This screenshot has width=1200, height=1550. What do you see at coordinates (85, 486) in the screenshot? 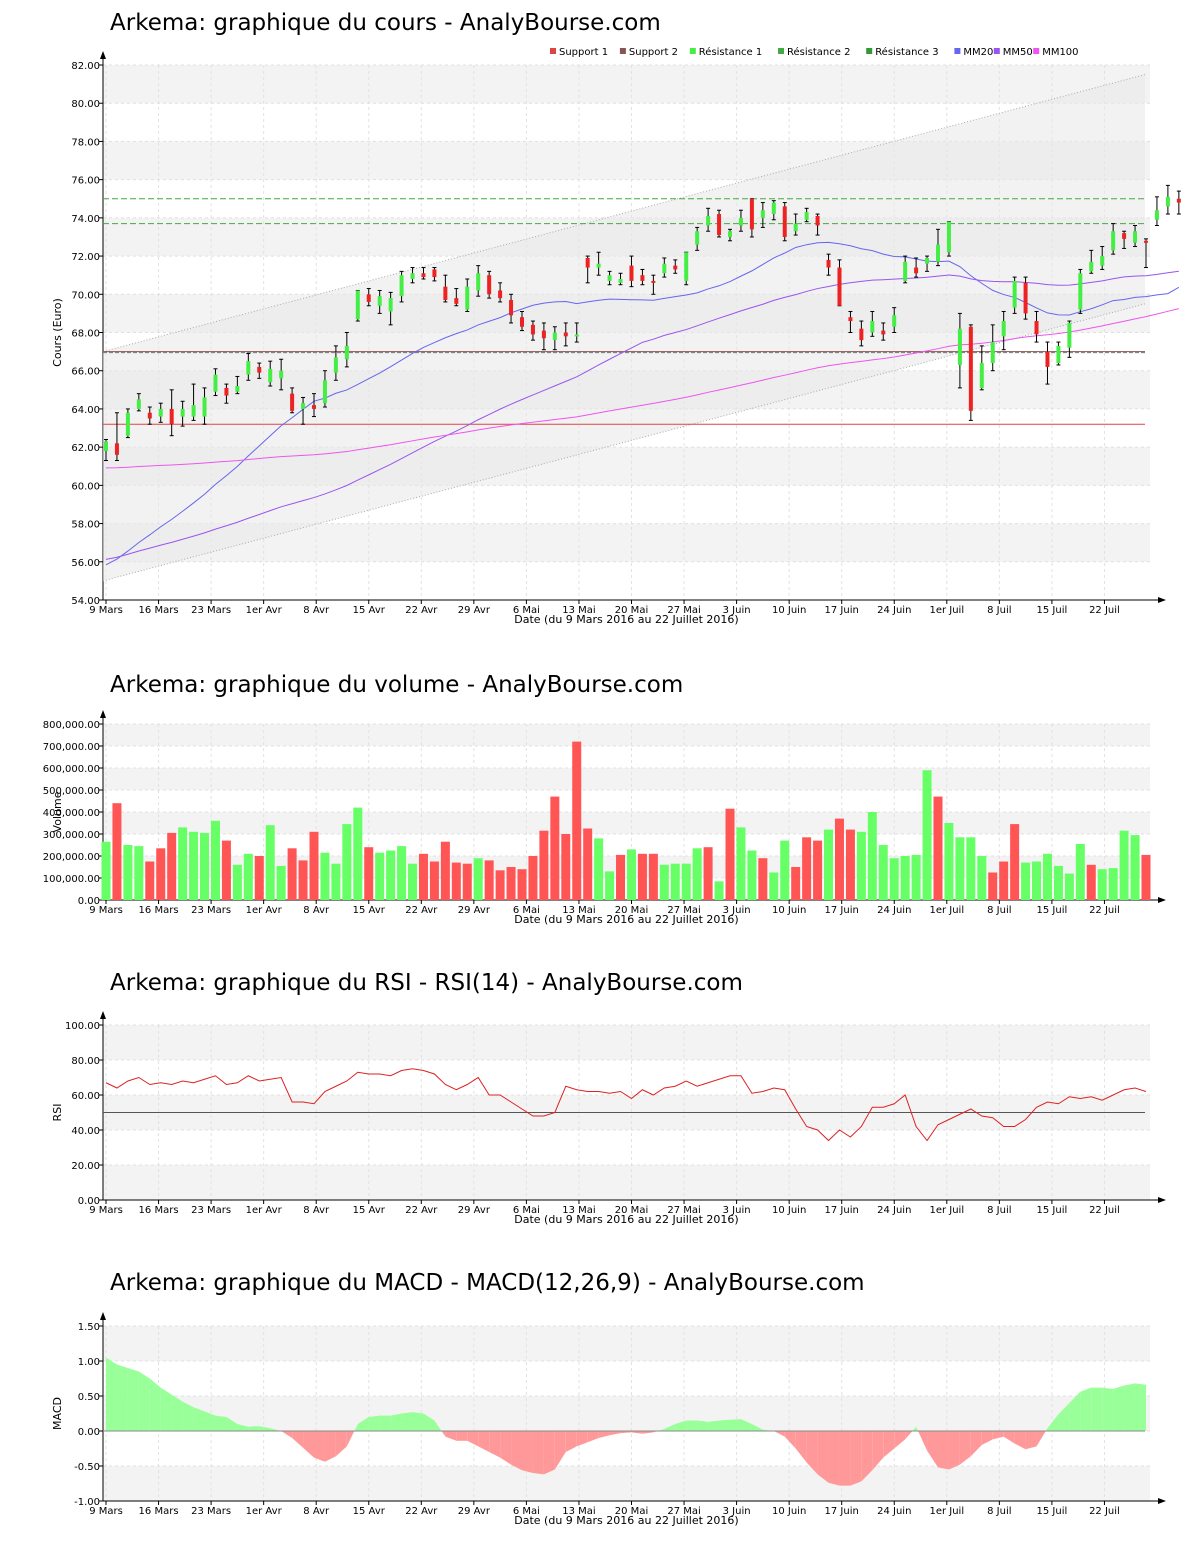
I see `y-tick-label: 60.00` at bounding box center [85, 486].